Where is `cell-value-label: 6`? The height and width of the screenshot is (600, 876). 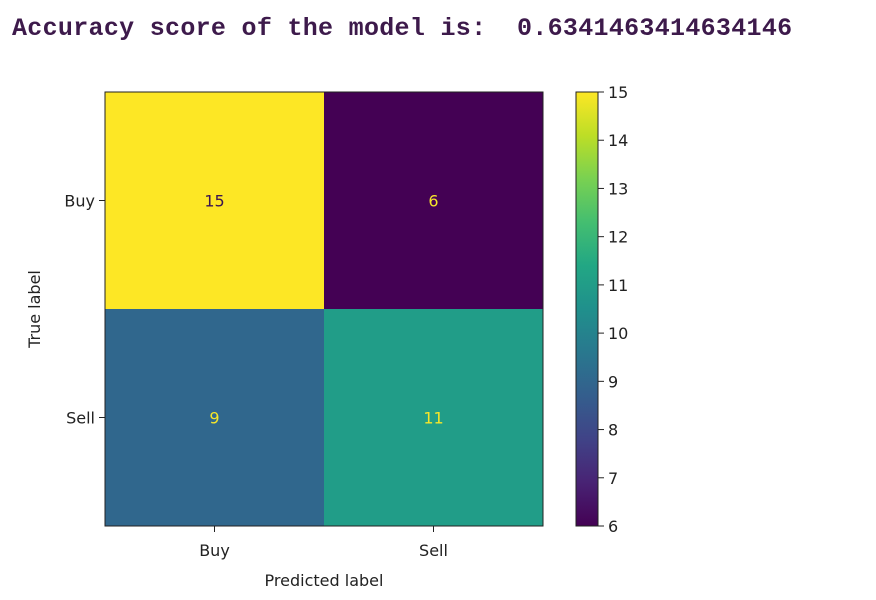 cell-value-label: 6 is located at coordinates (433, 201).